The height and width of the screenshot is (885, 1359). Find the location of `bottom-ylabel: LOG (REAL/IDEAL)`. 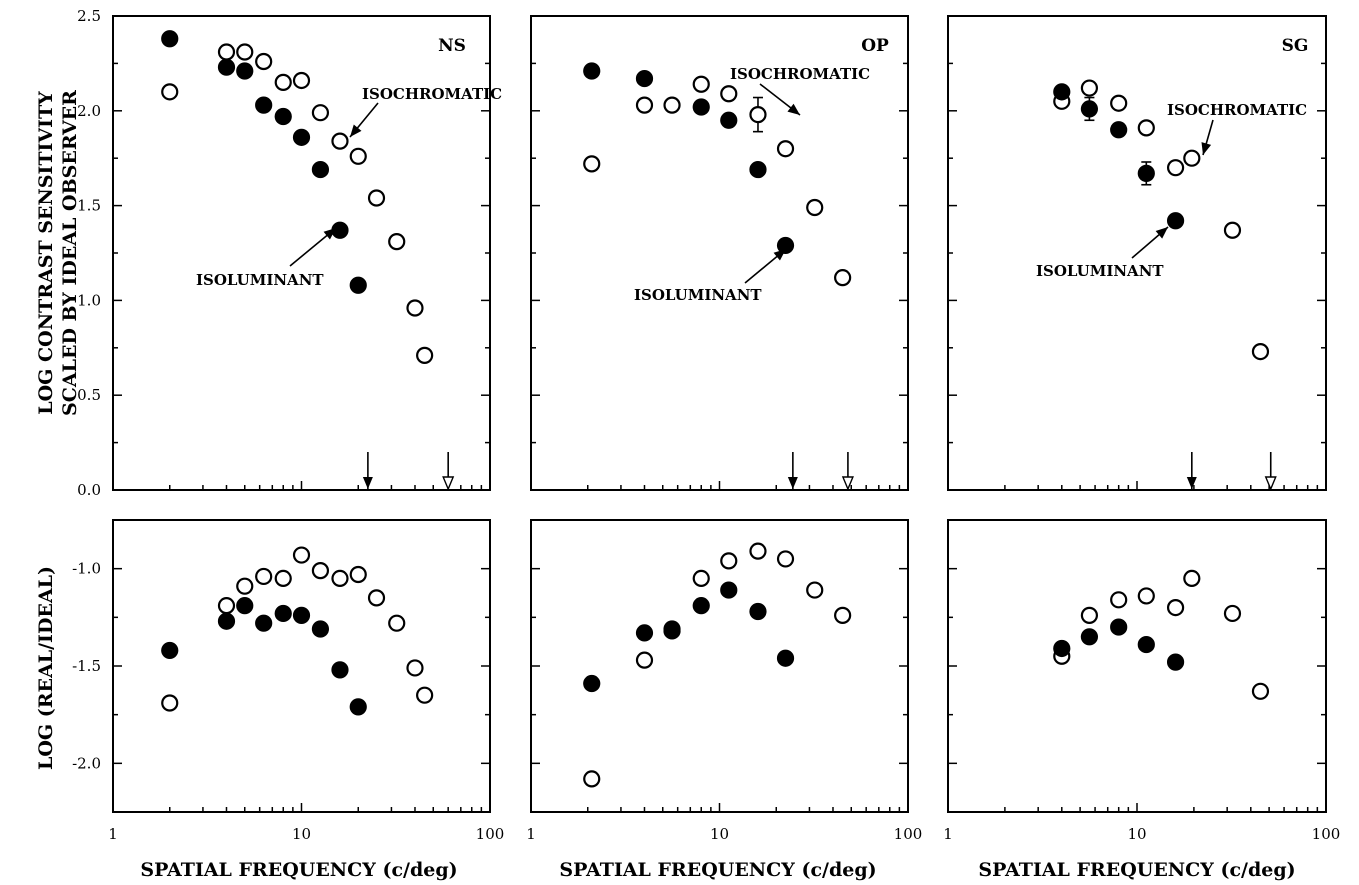

bottom-ylabel: LOG (REAL/IDEAL) is located at coordinates (46, 668).